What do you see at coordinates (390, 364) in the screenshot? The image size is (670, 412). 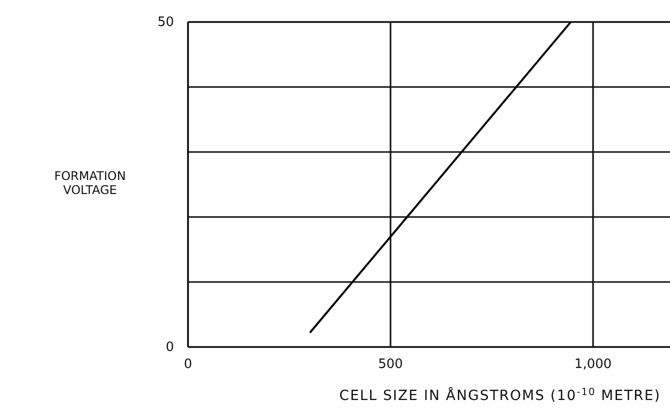 I see `x-tick-label: 500` at bounding box center [390, 364].